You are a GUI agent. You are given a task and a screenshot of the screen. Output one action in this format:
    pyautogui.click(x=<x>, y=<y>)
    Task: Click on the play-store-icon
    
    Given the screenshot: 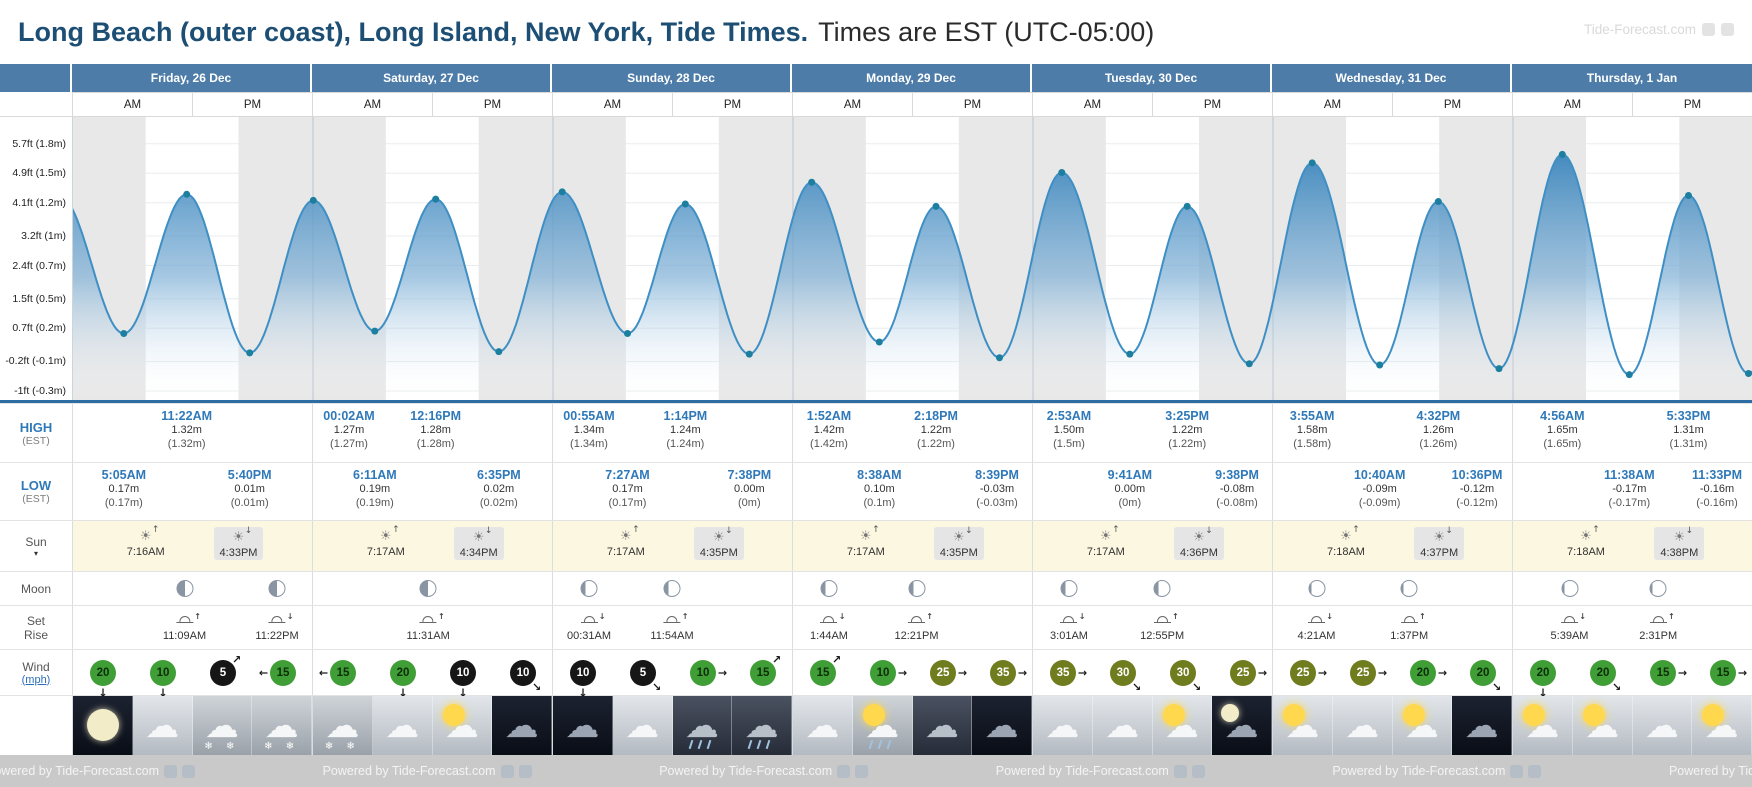 What is the action you would take?
    pyautogui.click(x=1535, y=771)
    